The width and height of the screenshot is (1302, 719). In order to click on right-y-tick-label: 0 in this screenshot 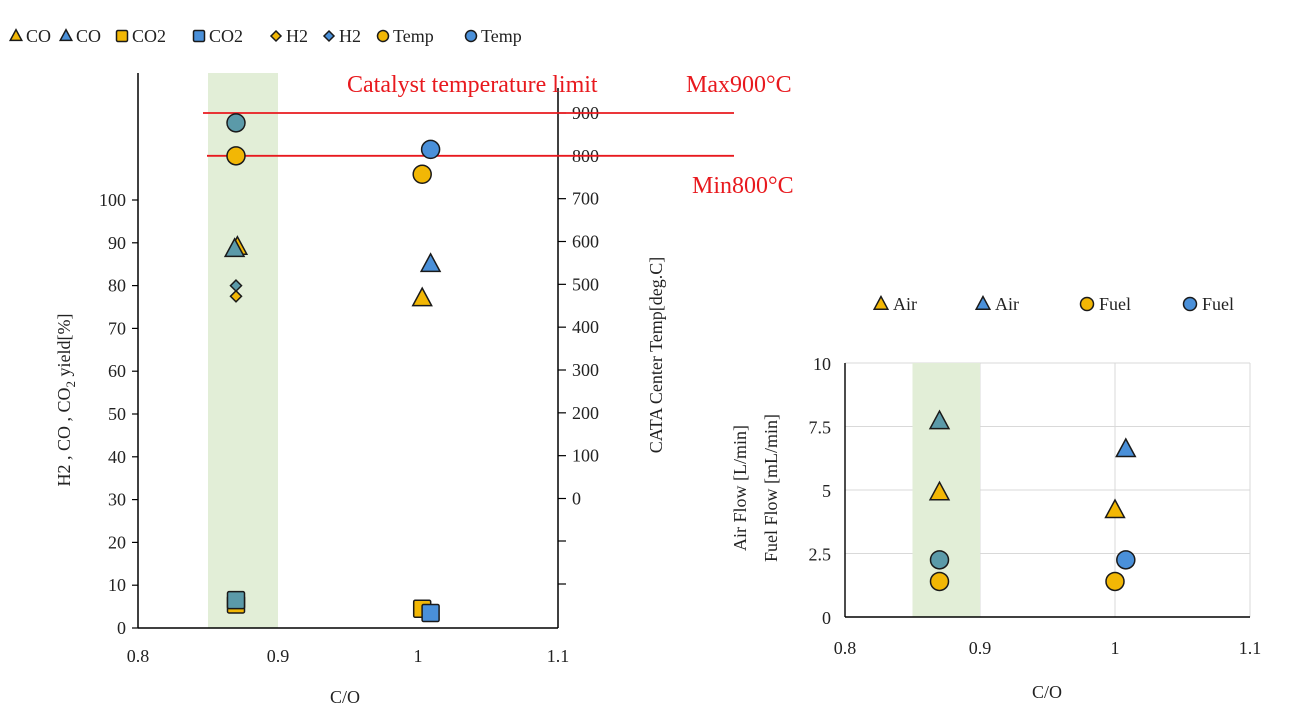, I will do `click(576, 499)`.